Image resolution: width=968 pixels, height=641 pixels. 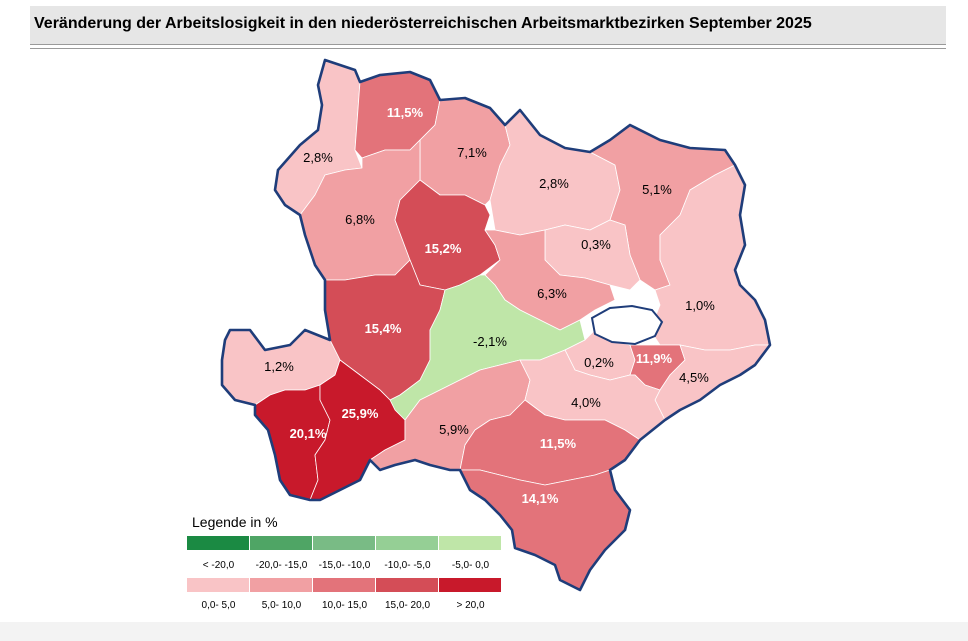 I want to click on legend-label: > 20,0, so click(x=470, y=605).